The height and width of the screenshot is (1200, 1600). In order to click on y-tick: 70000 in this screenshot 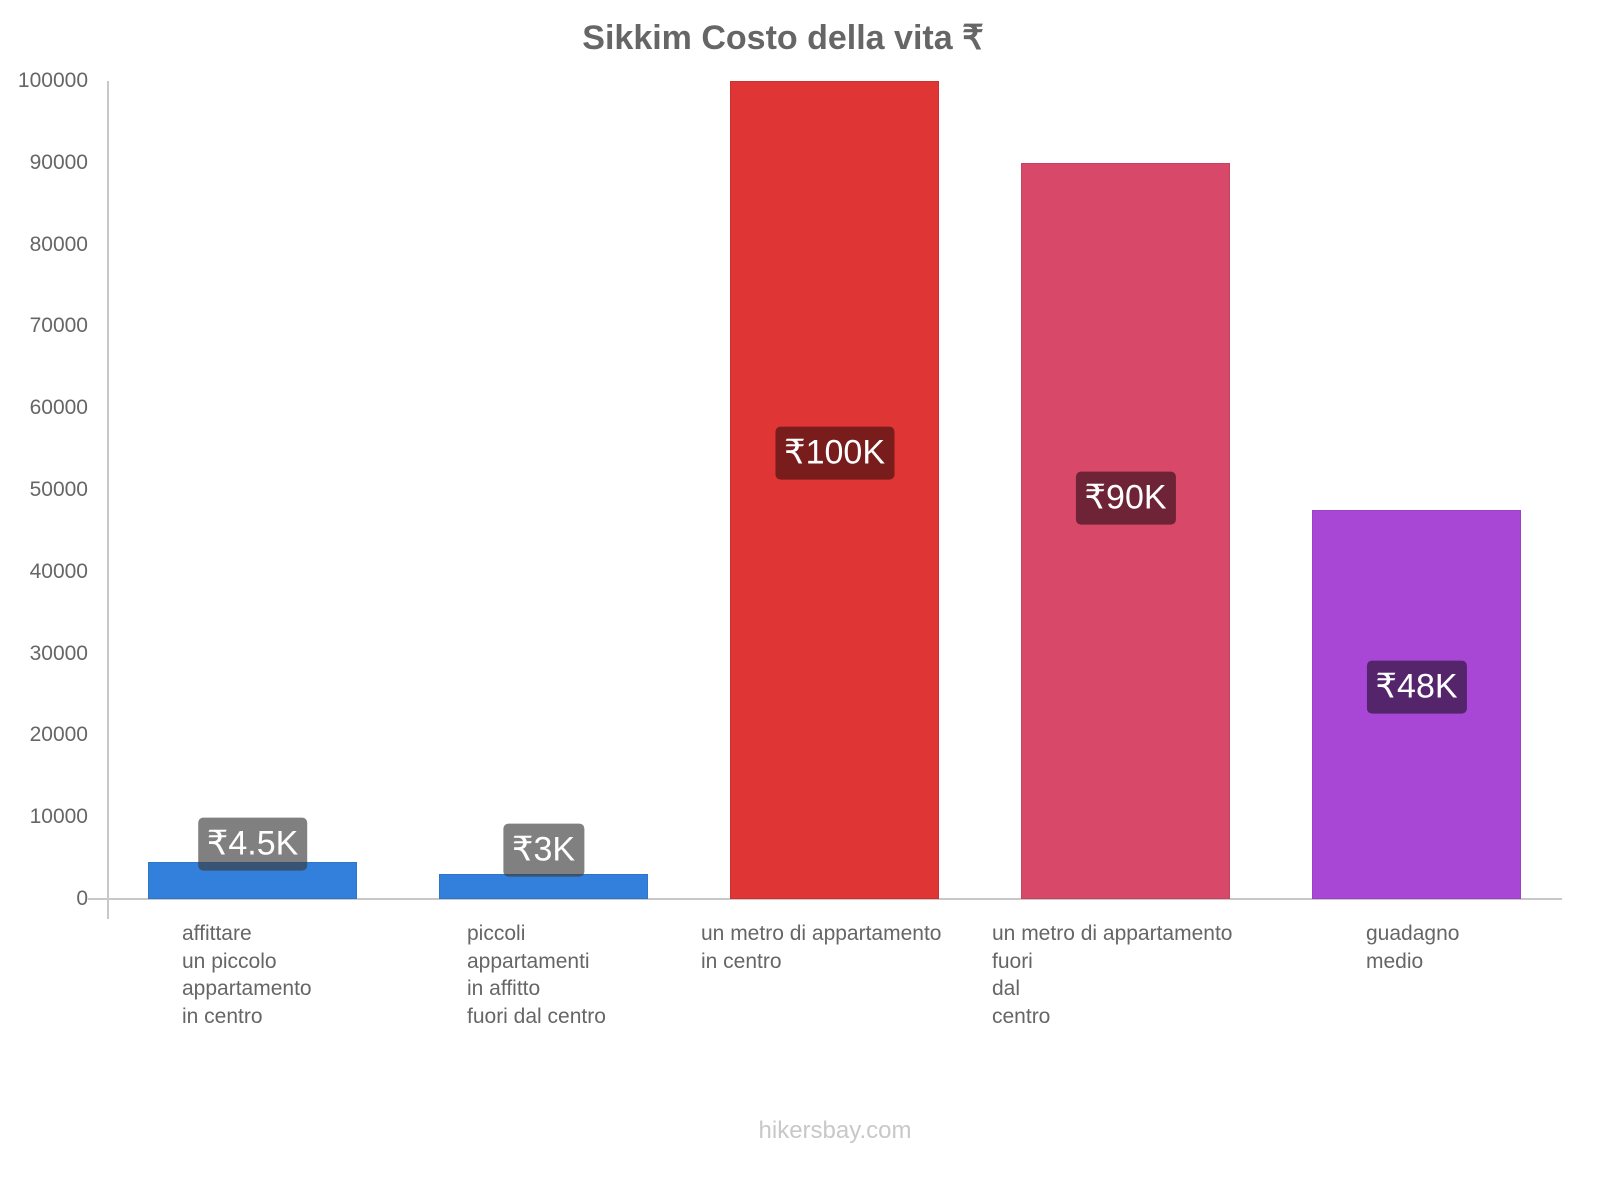, I will do `click(58, 326)`.